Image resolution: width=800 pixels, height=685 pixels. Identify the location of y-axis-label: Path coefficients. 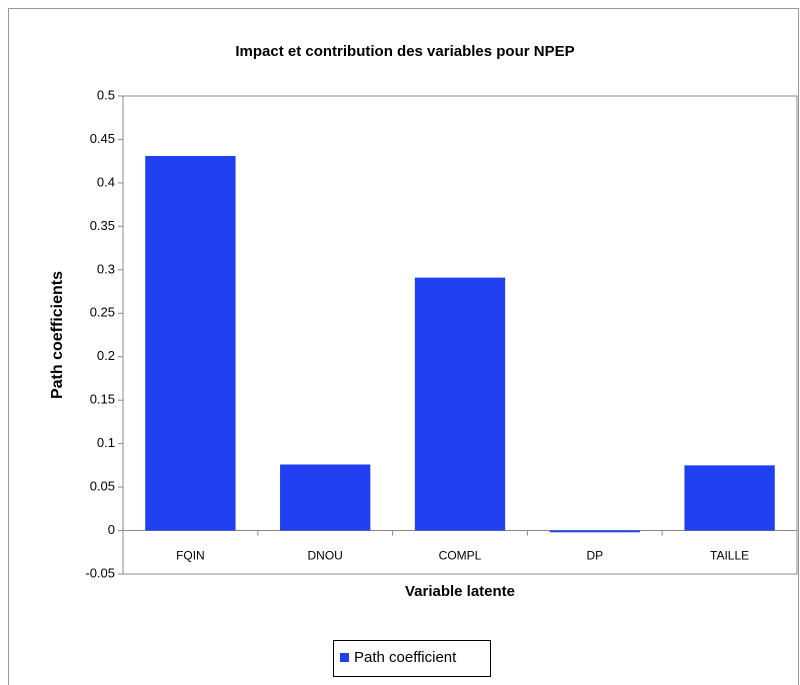
(57, 335).